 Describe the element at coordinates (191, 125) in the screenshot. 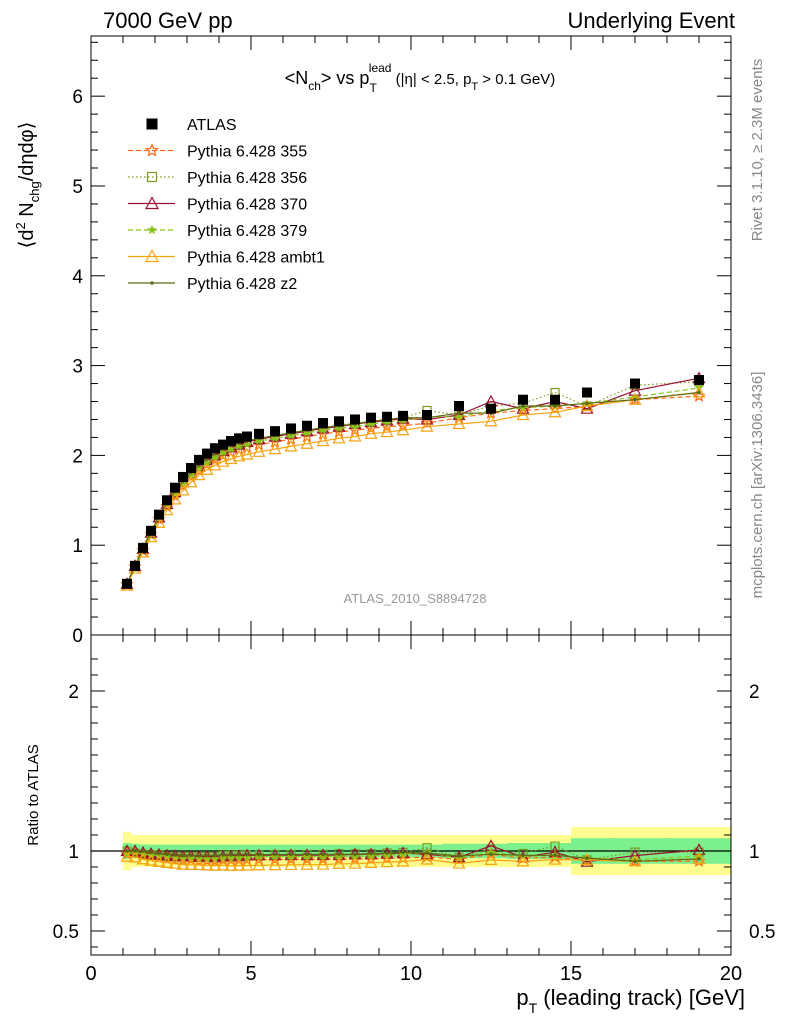

I see `legend-item: ATLAS` at that location.